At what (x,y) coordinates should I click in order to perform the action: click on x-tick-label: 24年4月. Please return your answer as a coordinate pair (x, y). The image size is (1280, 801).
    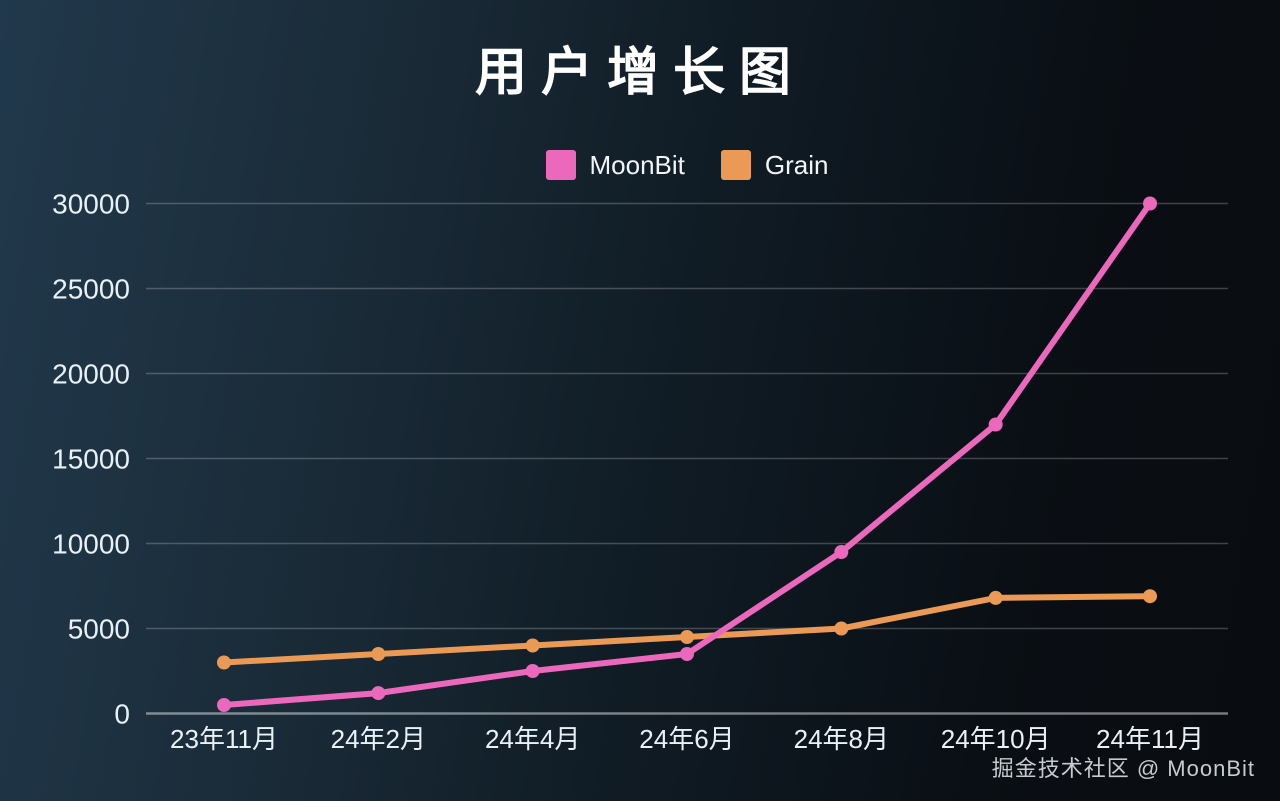
    Looking at the image, I should click on (532, 739).